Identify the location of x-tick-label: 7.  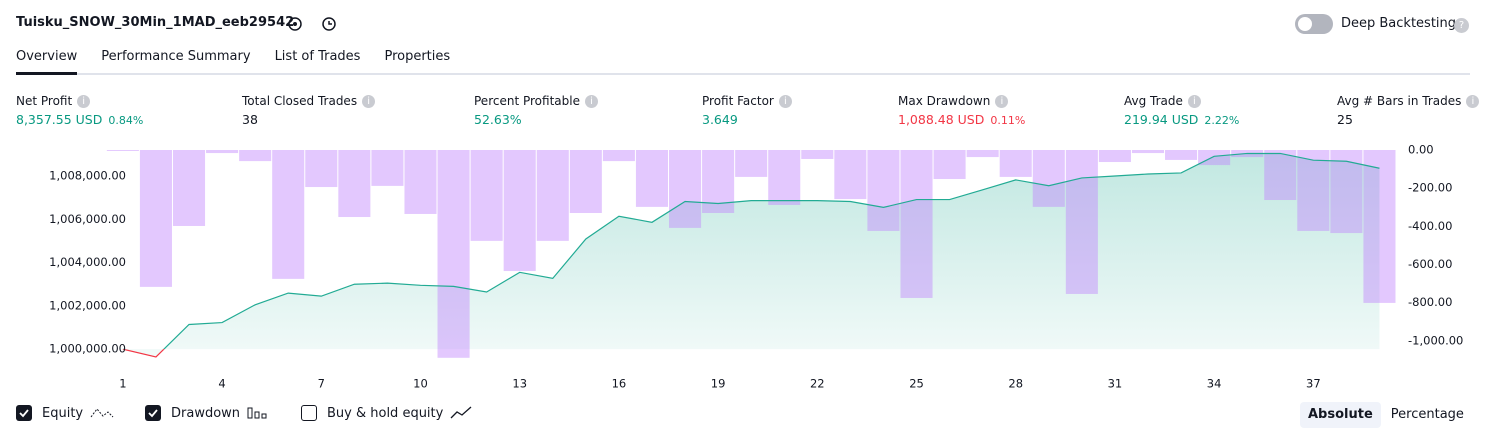
(321, 384).